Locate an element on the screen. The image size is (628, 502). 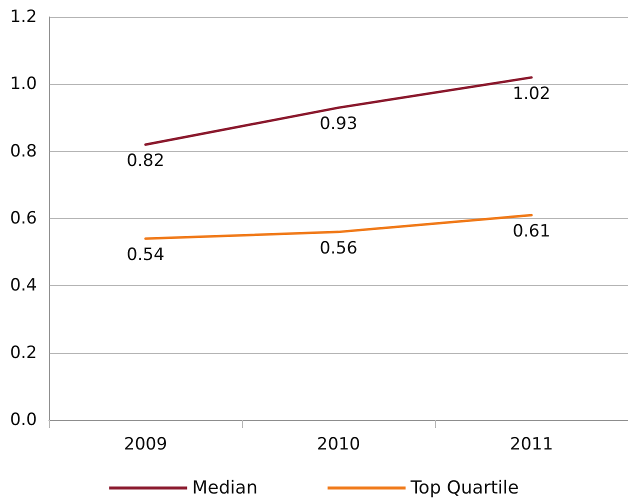
y-tick-label: 0.8 is located at coordinates (23, 151).